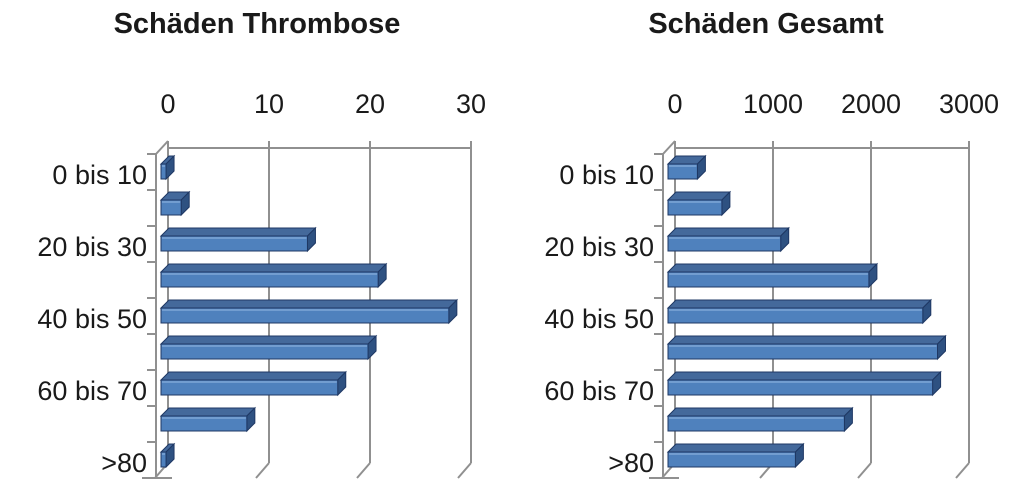 Image resolution: width=1024 pixels, height=502 pixels. I want to click on chart-title-gesamt: Schäden Gesamt, so click(766, 24).